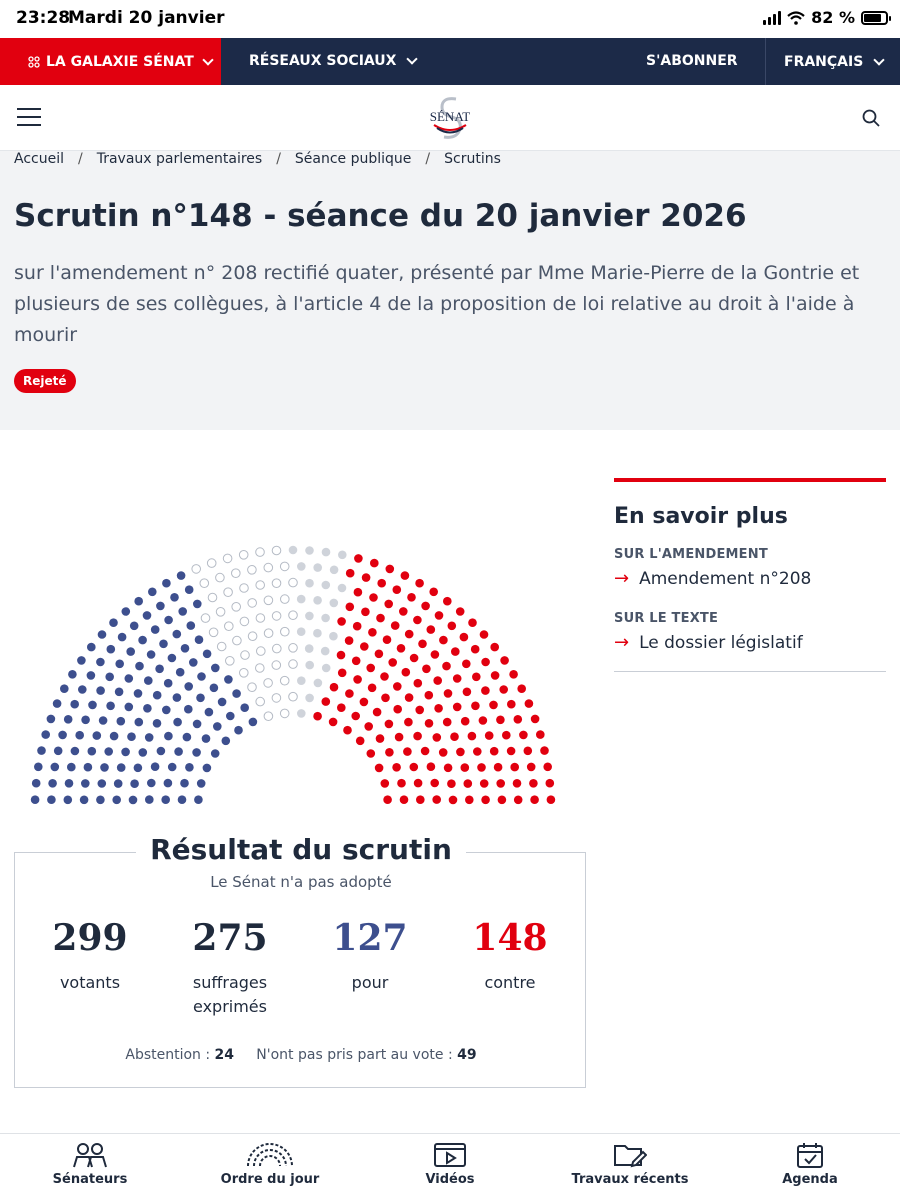 The height and width of the screenshot is (1200, 900). I want to click on breadcrumb-accueil: Accueil, so click(39, 159).